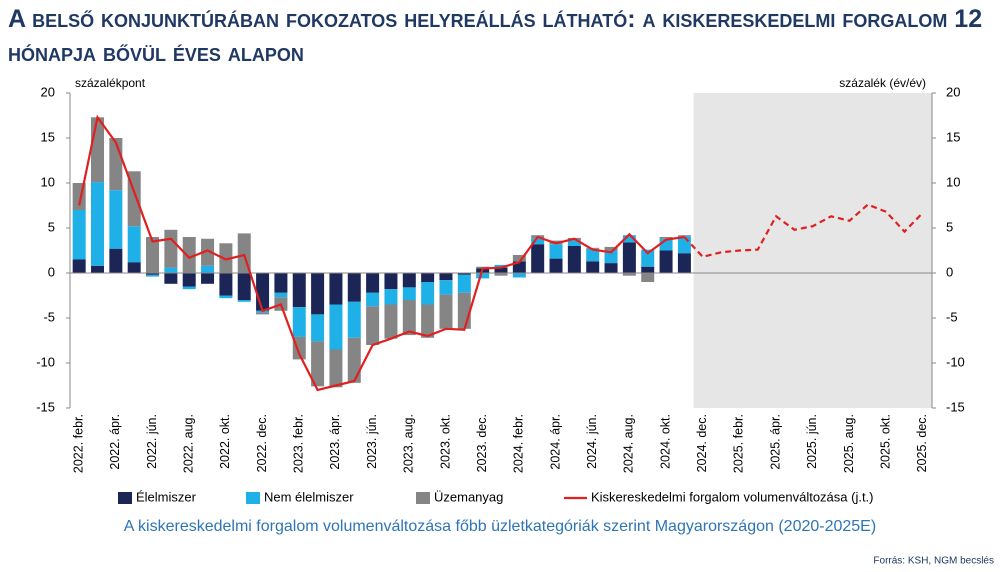 This screenshot has width=1000, height=572. I want to click on x-tick-label: 2023. okt., so click(445, 441).